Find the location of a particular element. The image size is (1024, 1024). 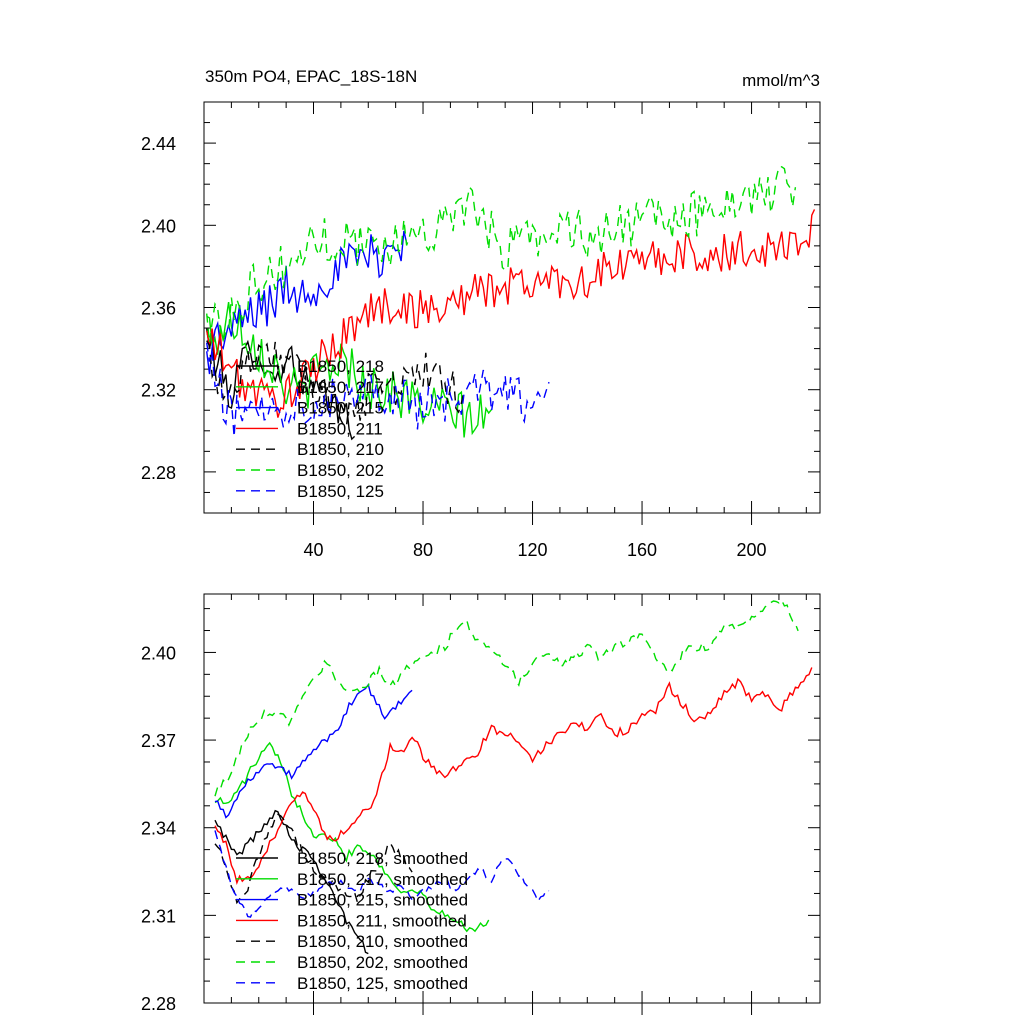

legend-label: B1850, 217 is located at coordinates (340, 387).